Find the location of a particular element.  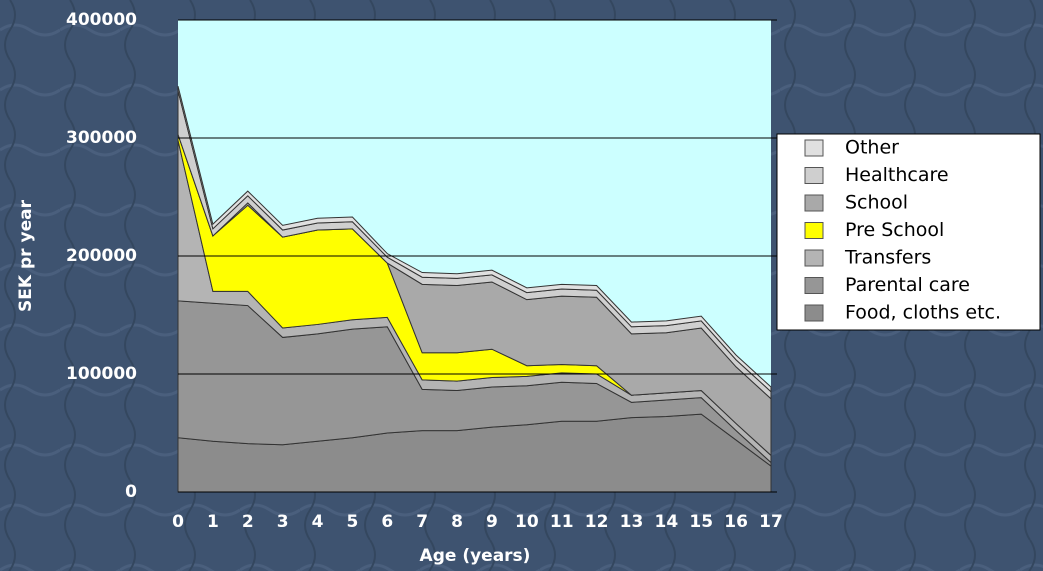

y-tick-label: 300000 is located at coordinates (101, 138).